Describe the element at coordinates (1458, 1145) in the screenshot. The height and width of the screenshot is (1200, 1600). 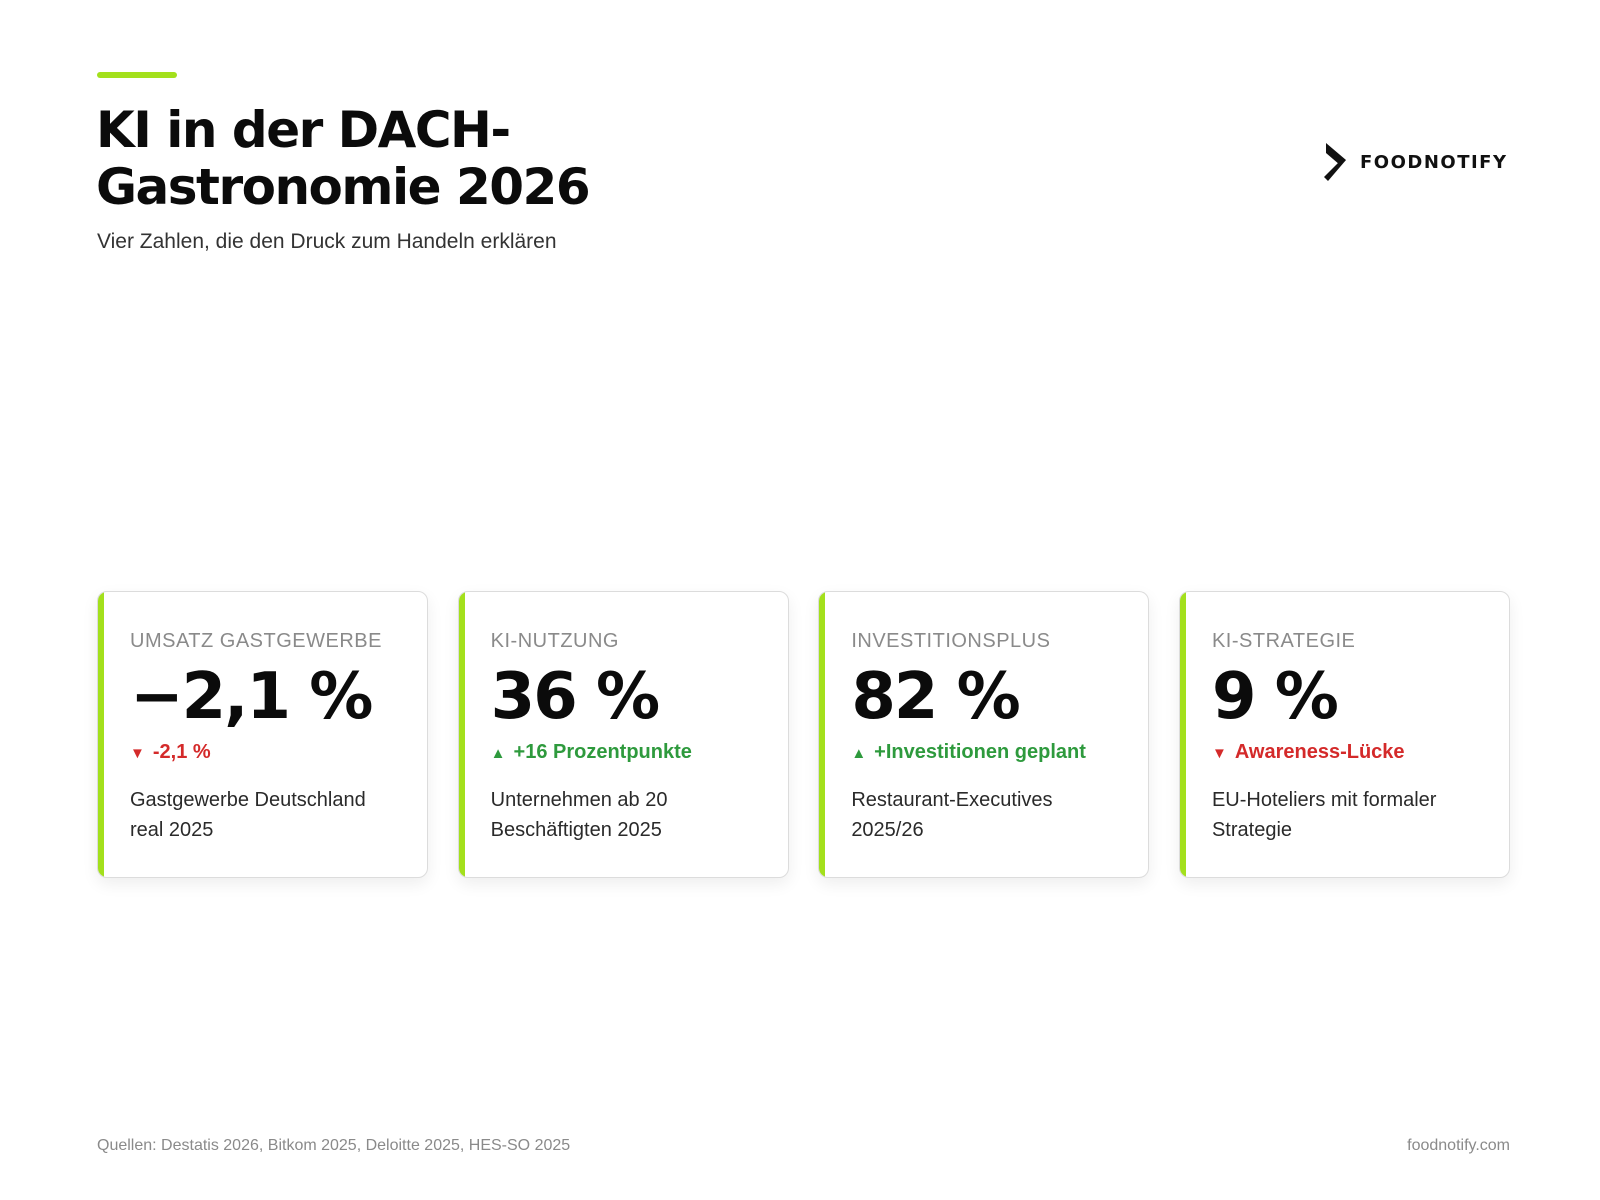
I see `footer-website-link: foodnotify.com` at that location.